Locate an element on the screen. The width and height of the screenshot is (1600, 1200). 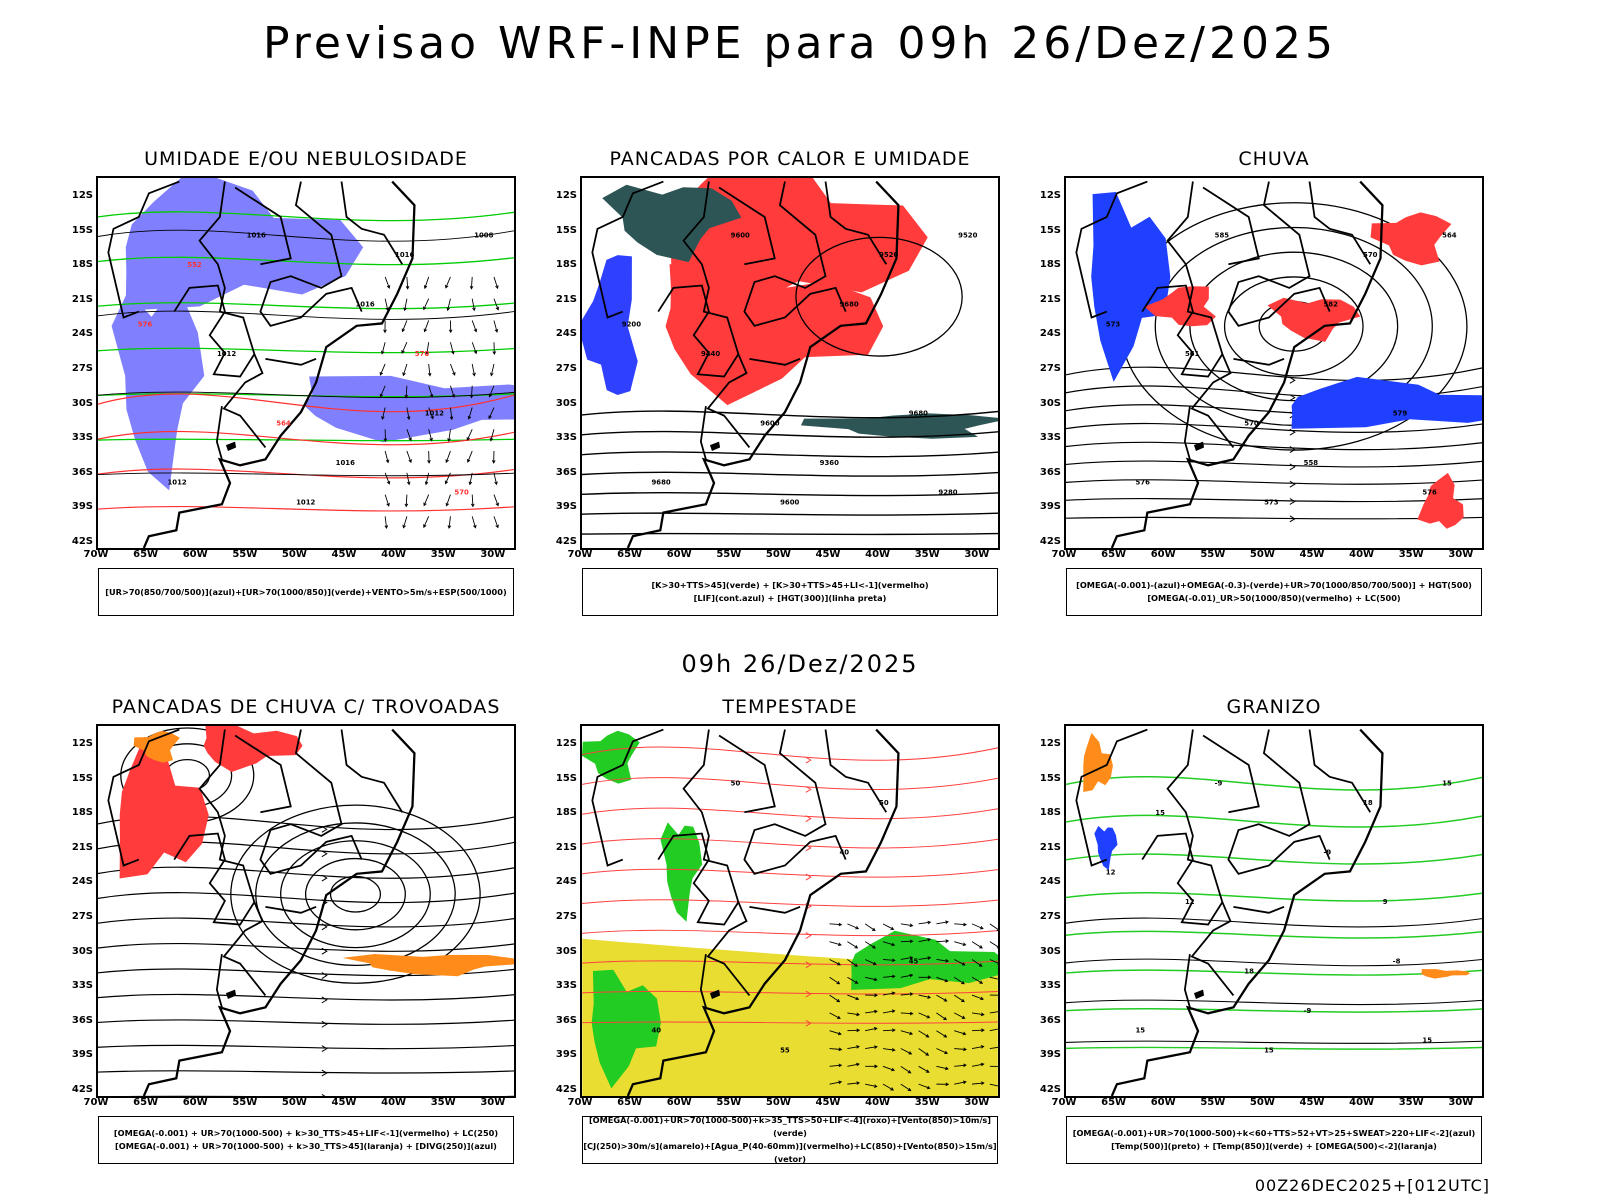
contour-label: 50 is located at coordinates (736, 783).